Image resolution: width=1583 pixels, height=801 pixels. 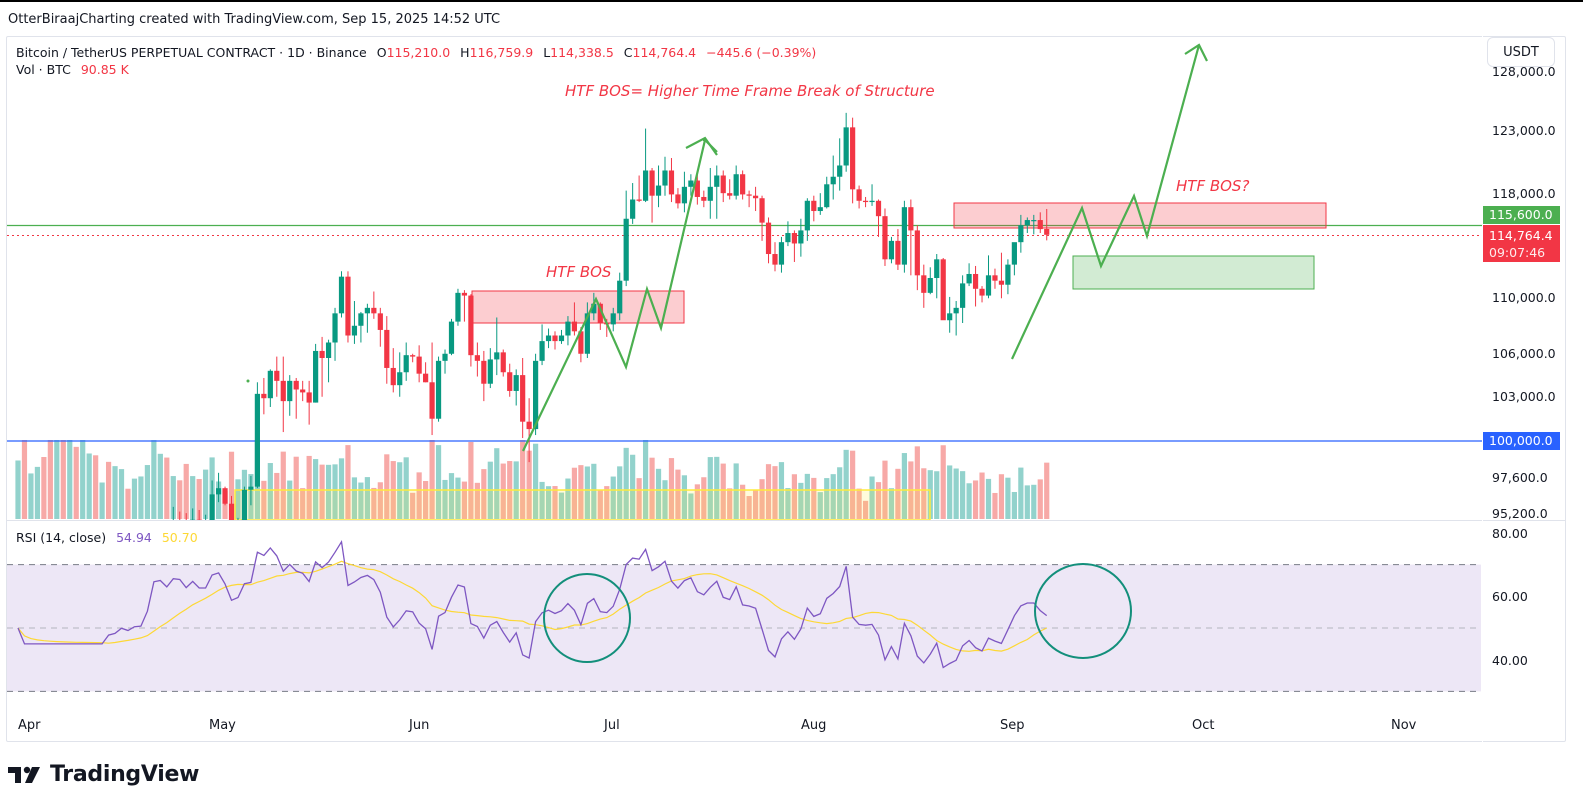 What do you see at coordinates (582, 505) in the screenshot?
I see `volume-highlight-box` at bounding box center [582, 505].